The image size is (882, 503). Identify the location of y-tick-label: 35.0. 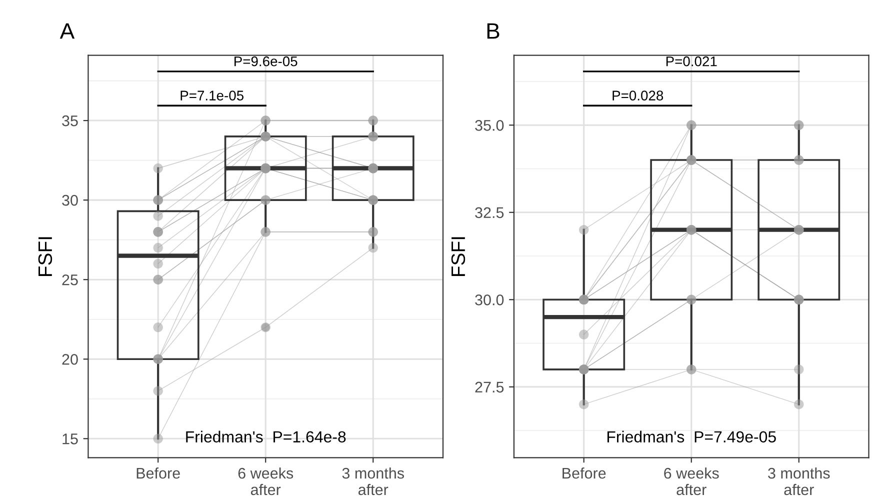
(489, 125).